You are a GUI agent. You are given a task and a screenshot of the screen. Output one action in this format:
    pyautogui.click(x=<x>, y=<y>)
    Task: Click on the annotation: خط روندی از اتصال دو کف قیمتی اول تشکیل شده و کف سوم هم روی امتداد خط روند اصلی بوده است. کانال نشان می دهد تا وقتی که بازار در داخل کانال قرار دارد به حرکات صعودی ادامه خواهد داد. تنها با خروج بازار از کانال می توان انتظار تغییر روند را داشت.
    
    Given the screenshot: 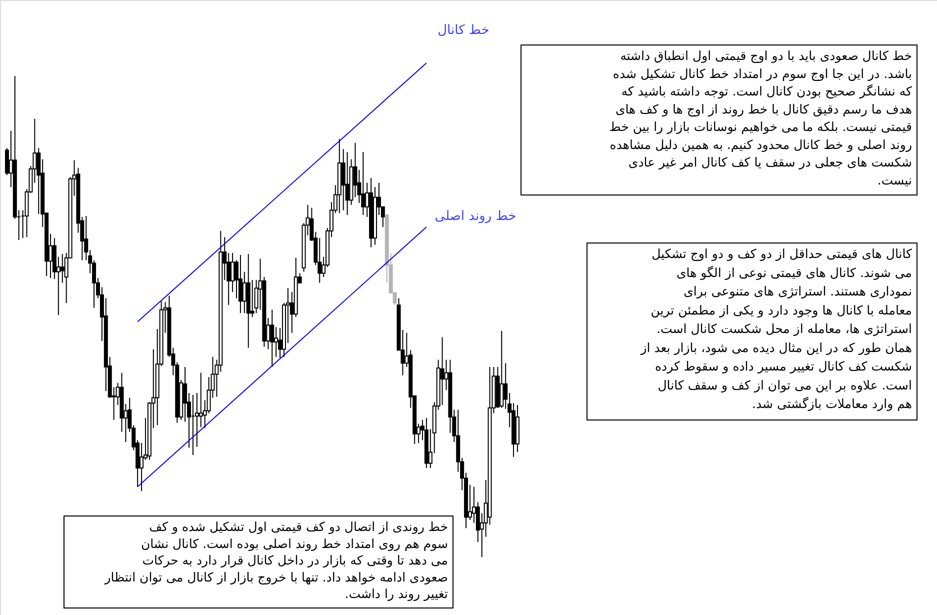 What is the action you would take?
    pyautogui.click(x=276, y=560)
    